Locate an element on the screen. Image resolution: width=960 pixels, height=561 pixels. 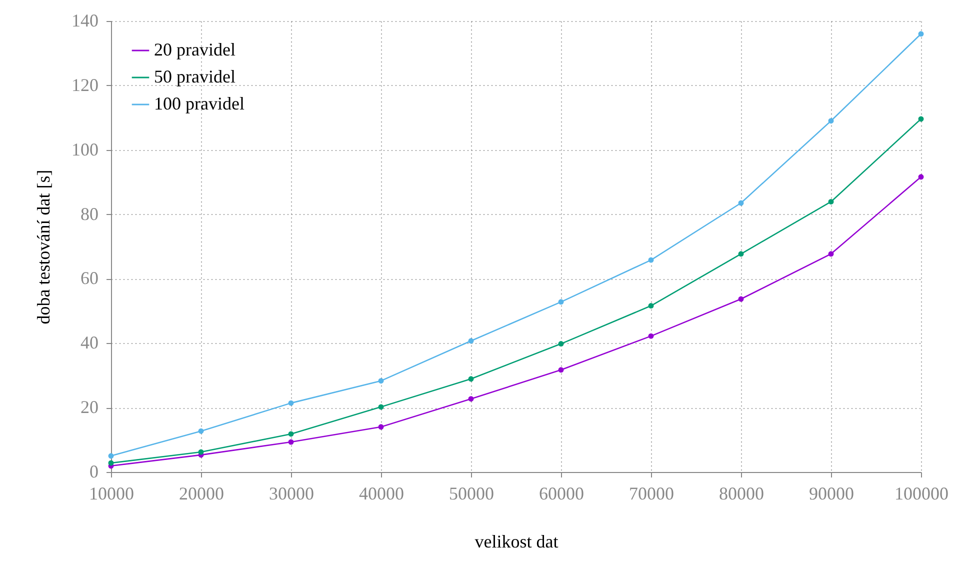
y-tick-label: 120 is located at coordinates (85, 84).